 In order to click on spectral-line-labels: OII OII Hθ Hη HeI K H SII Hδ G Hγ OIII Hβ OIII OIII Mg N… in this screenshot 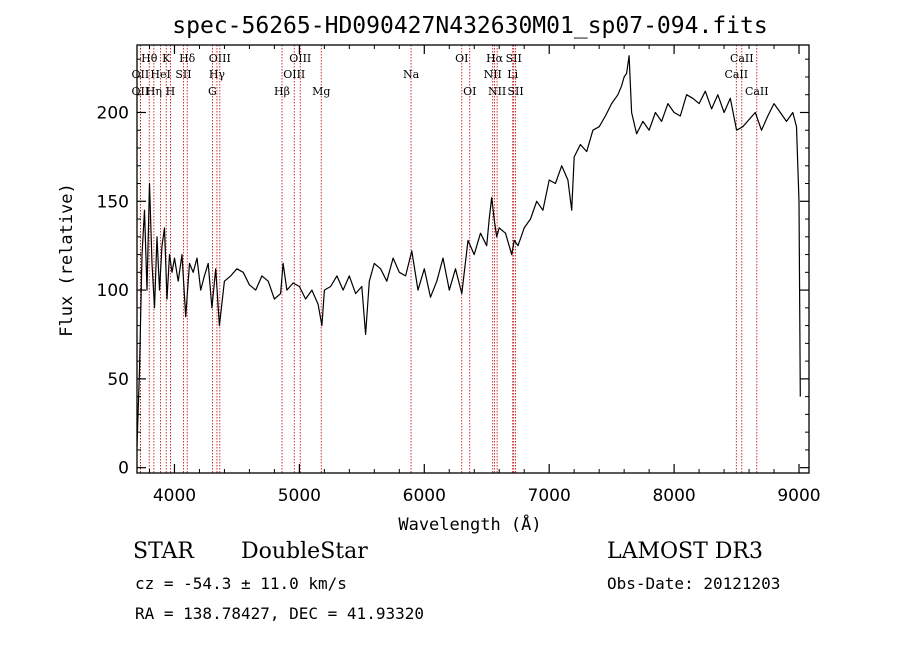, I will do `click(450, 75)`.